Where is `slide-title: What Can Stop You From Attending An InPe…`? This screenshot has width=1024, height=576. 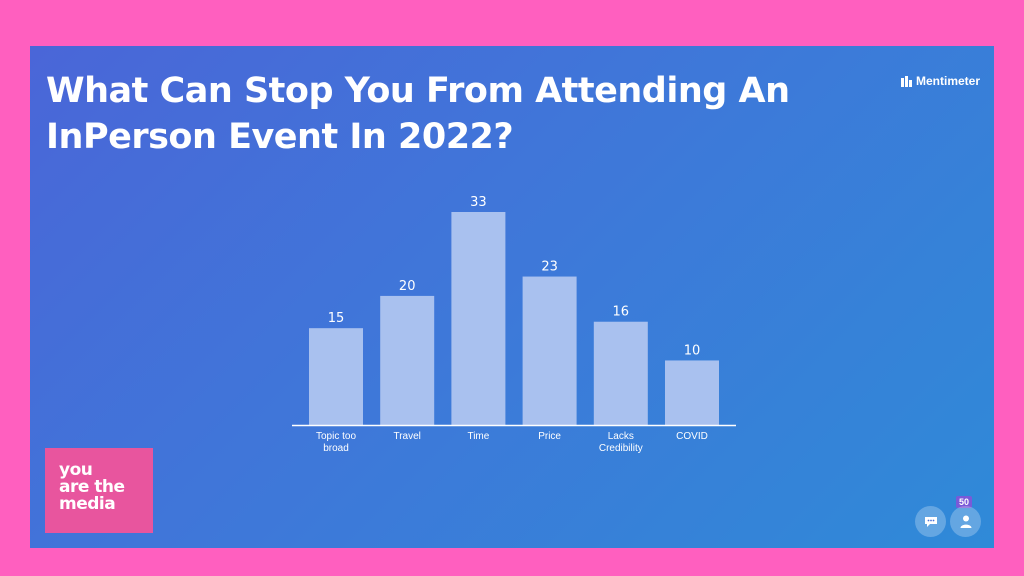
slide-title: What Can Stop You From Attending An InPe… is located at coordinates (456, 114).